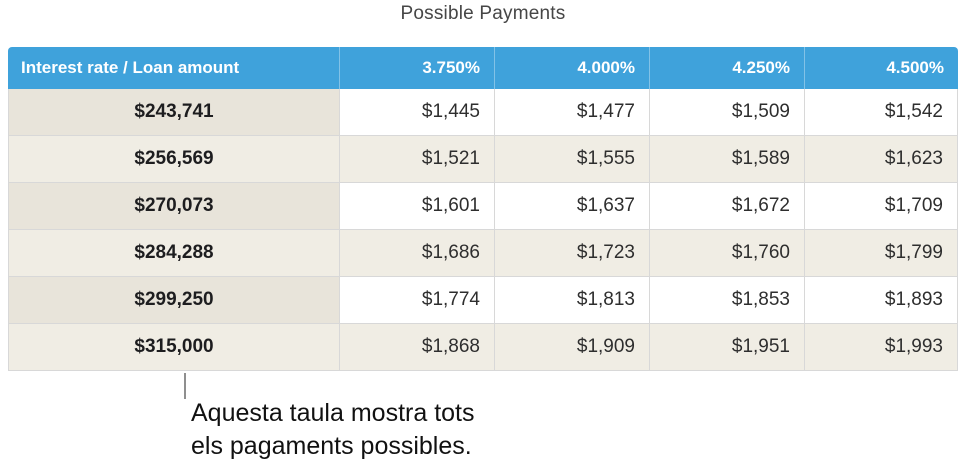  I want to click on payment-cell: $1,868, so click(417, 347).